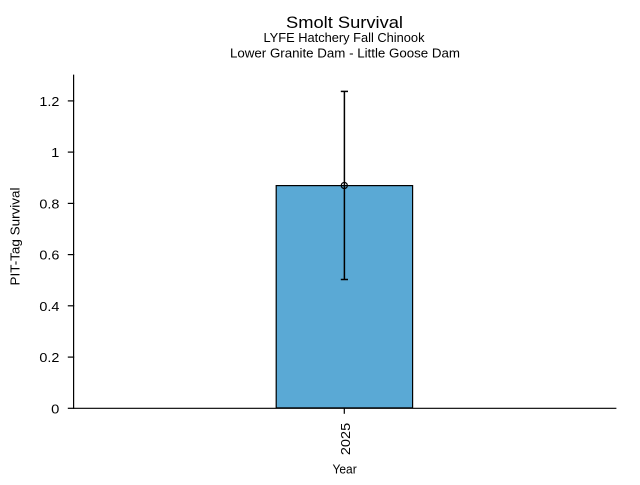  What do you see at coordinates (345, 439) in the screenshot?
I see `svg-text: 2025` at bounding box center [345, 439].